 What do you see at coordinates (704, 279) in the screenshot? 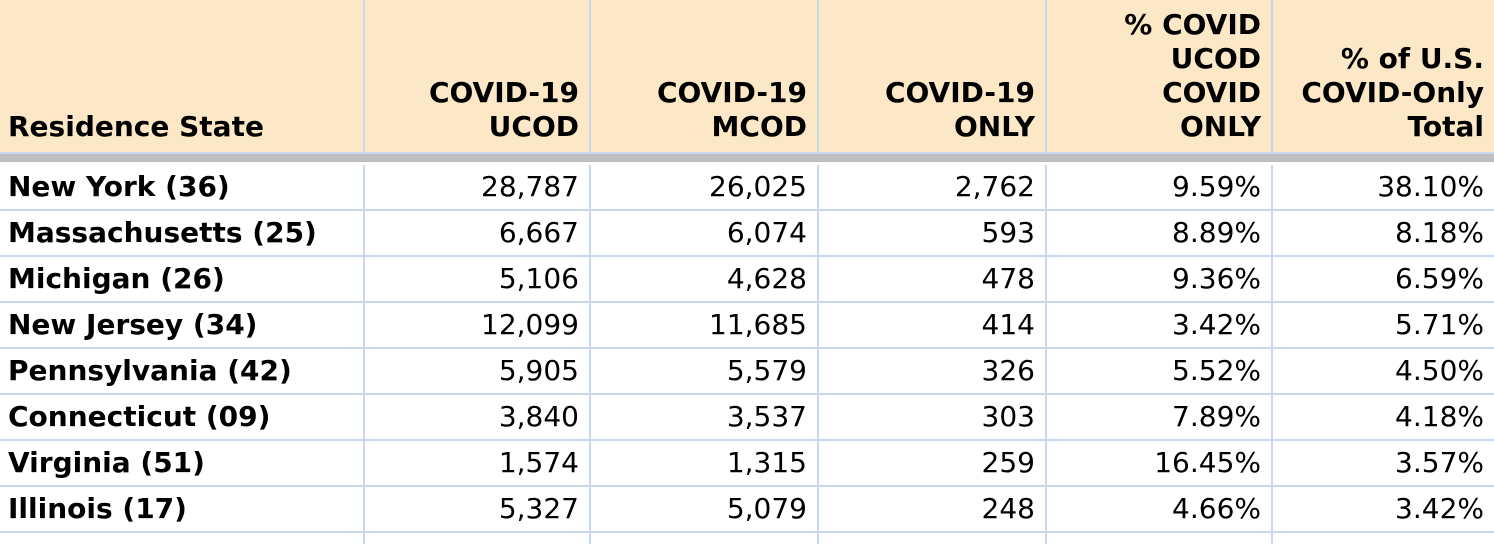
I see `value-cell: 4,628` at bounding box center [704, 279].